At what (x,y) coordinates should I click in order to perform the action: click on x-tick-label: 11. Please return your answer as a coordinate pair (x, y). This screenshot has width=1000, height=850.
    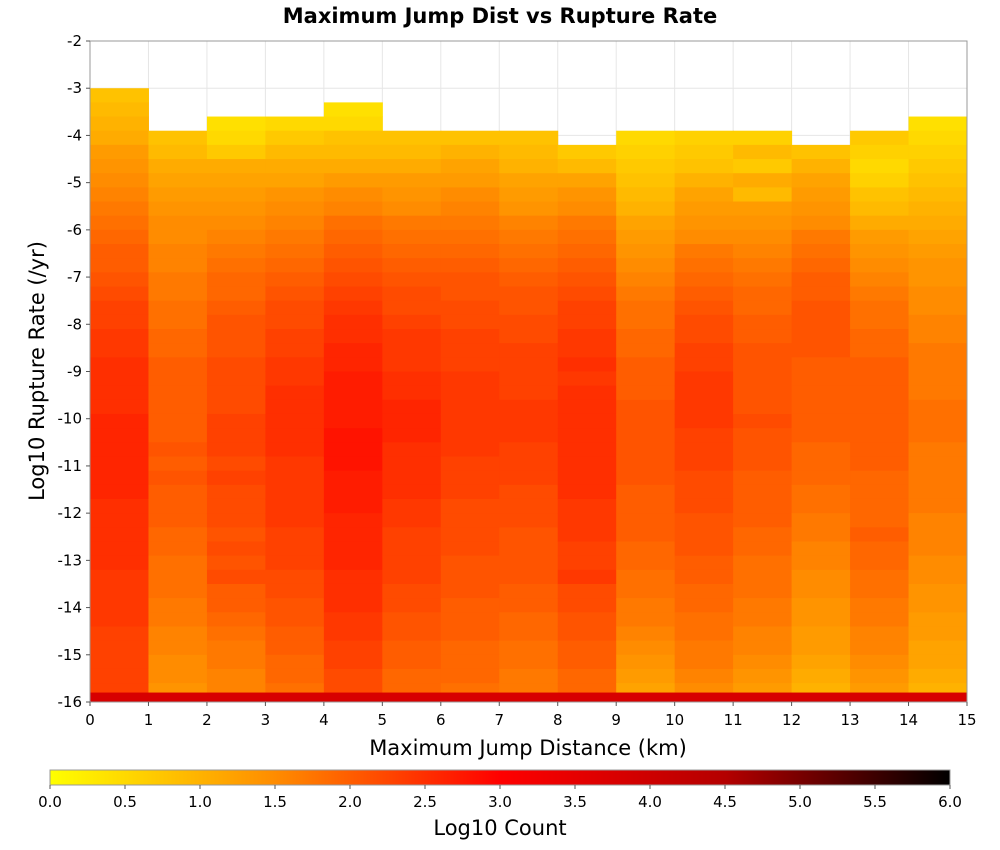
    Looking at the image, I should click on (733, 720).